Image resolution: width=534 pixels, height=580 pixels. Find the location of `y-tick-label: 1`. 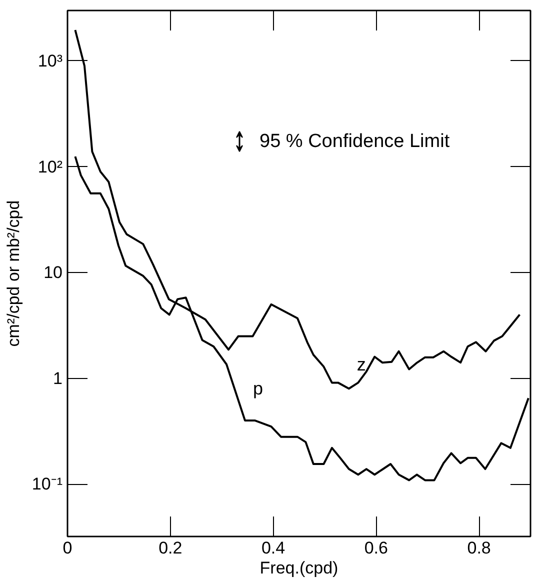

y-tick-label: 1 is located at coordinates (58, 378).